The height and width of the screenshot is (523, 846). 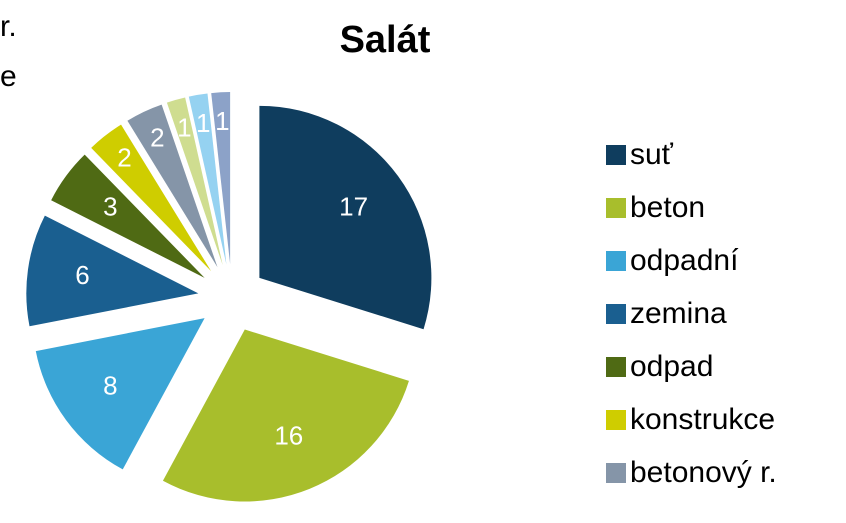 What do you see at coordinates (82, 275) in the screenshot?
I see `data-label: 6` at bounding box center [82, 275].